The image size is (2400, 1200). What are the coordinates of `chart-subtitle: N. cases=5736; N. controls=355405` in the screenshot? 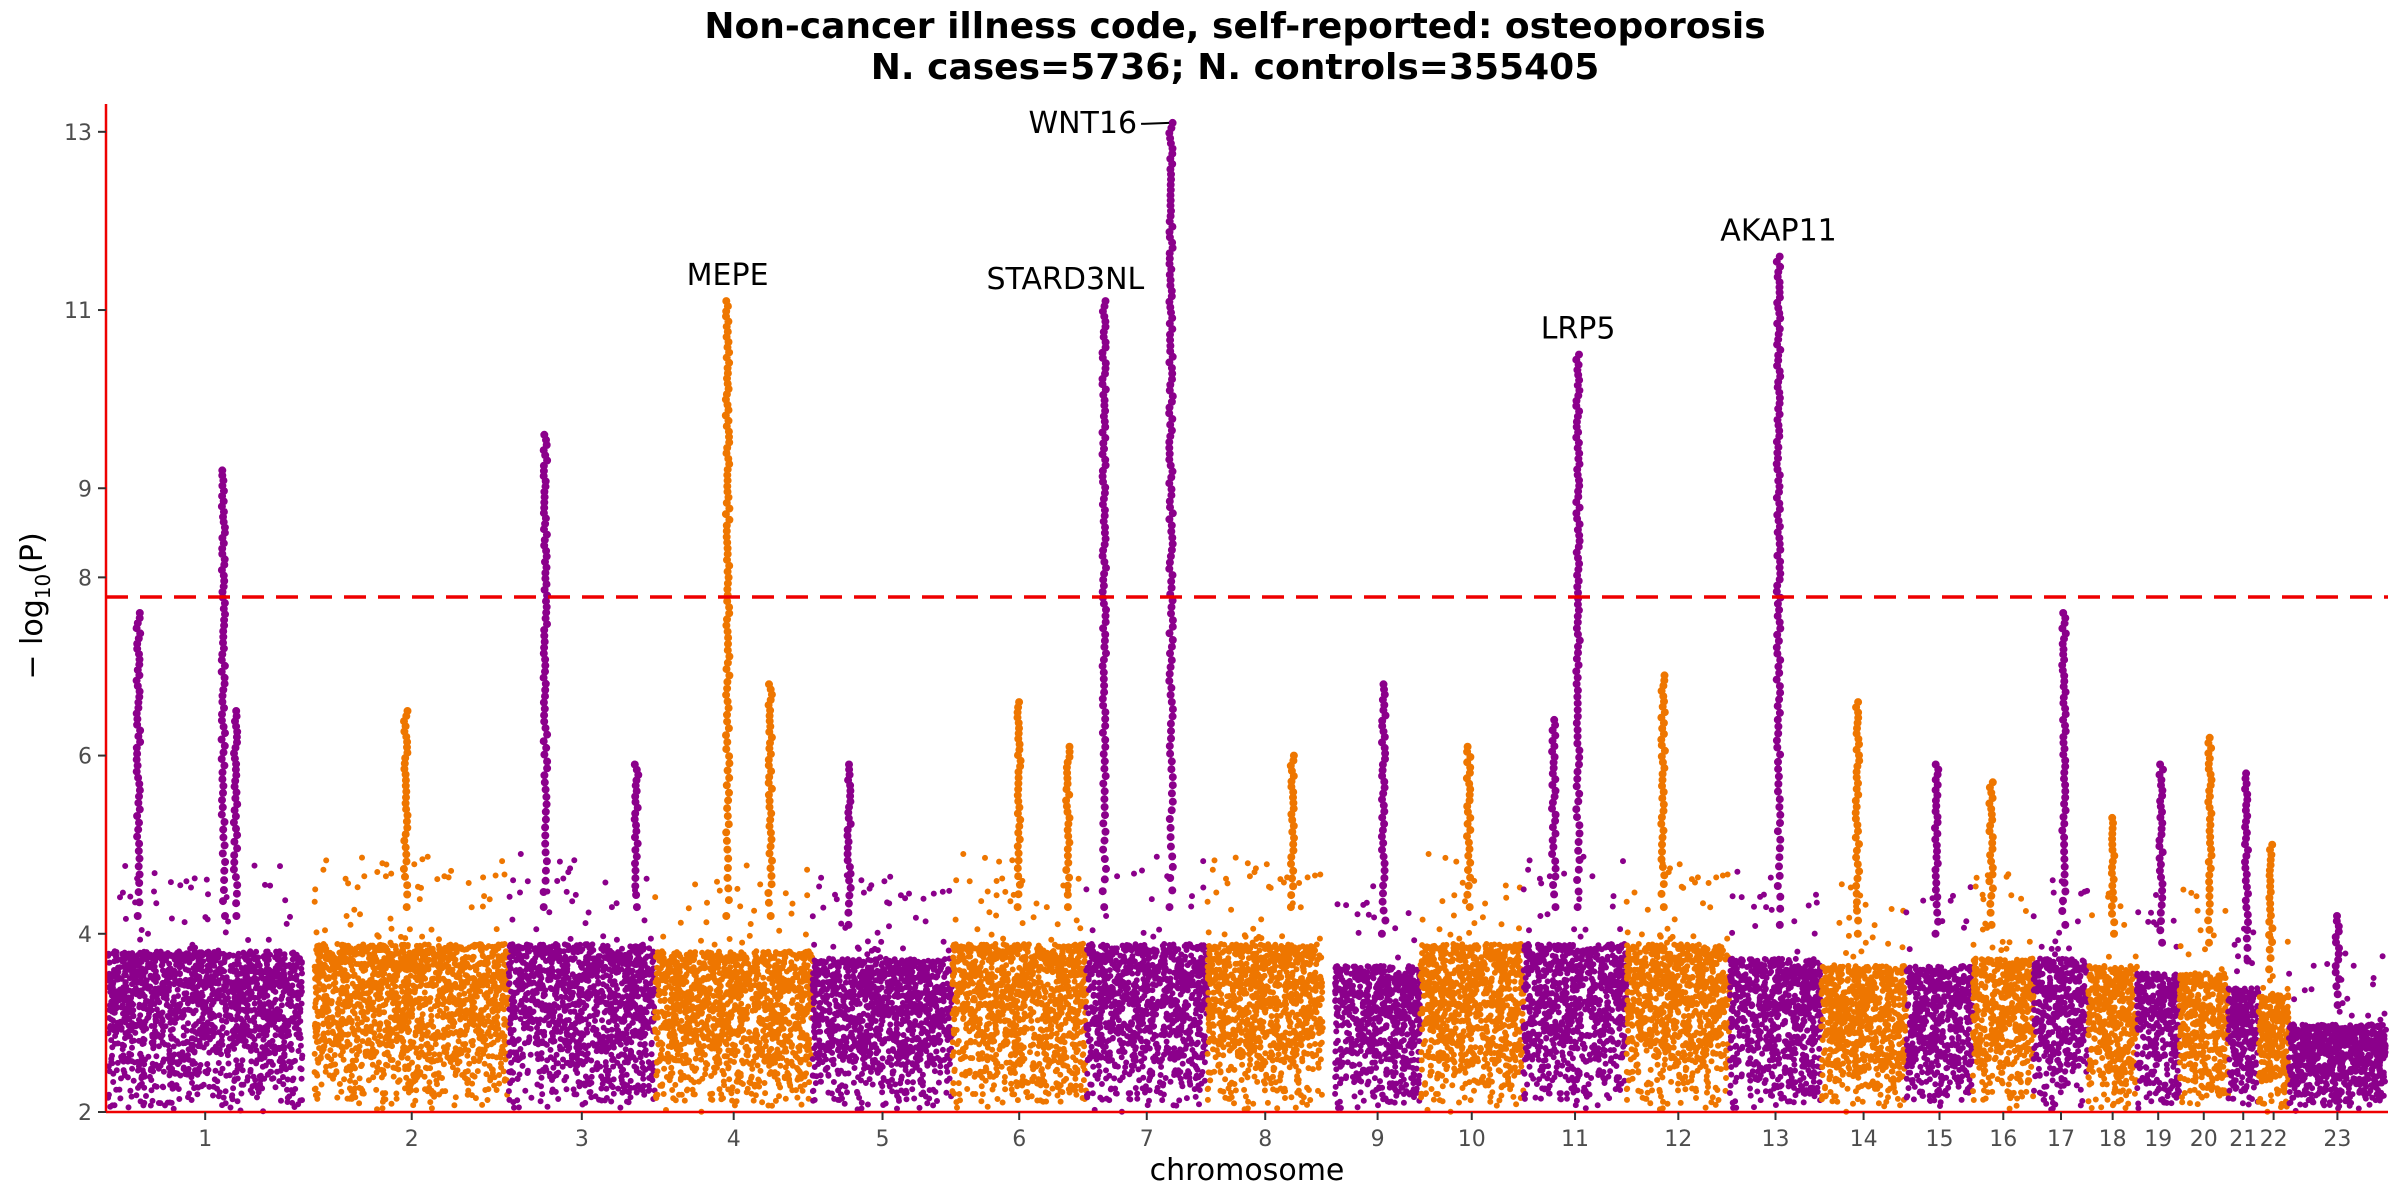 It's located at (1235, 67).